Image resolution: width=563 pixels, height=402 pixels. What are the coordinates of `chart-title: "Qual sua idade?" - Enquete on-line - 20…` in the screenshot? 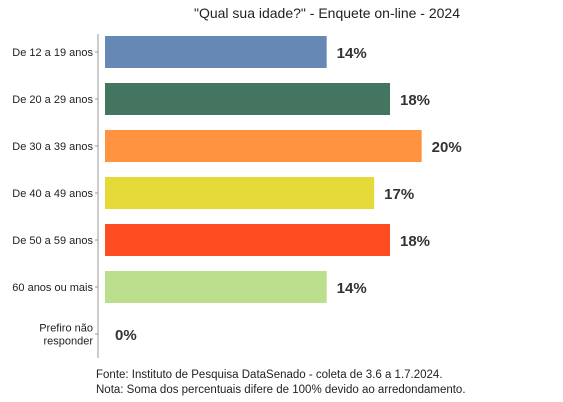 It's located at (327, 13).